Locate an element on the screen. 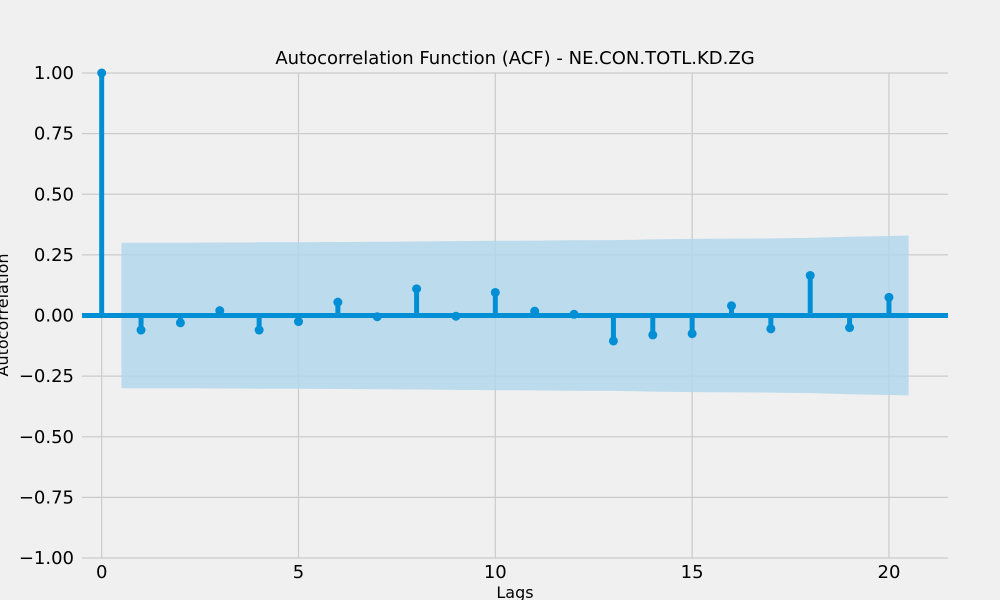  y-tick-label: −1.00 is located at coordinates (46, 558).